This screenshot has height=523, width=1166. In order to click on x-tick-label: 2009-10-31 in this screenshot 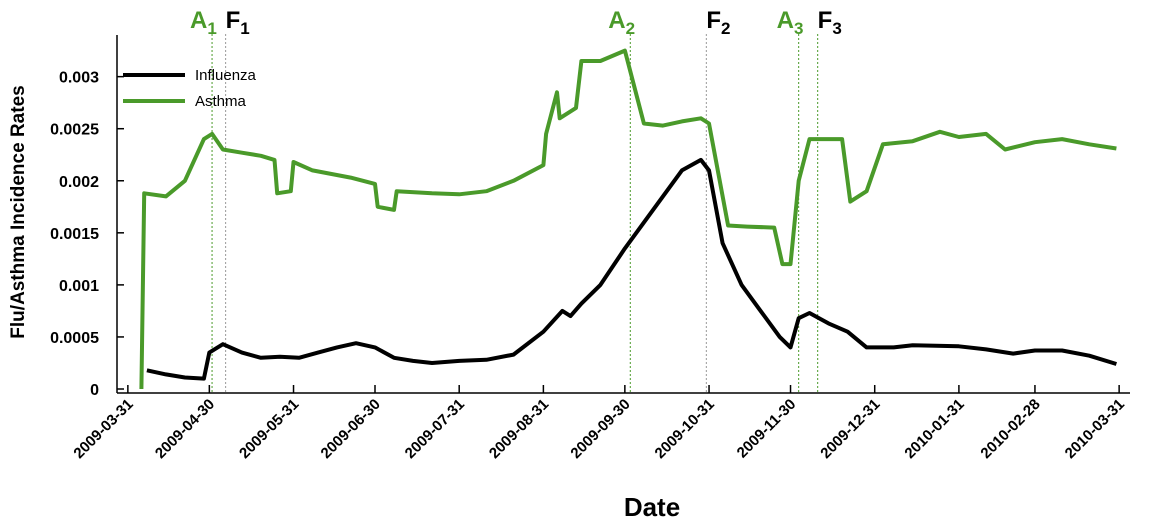, I will do `click(685, 429)`.